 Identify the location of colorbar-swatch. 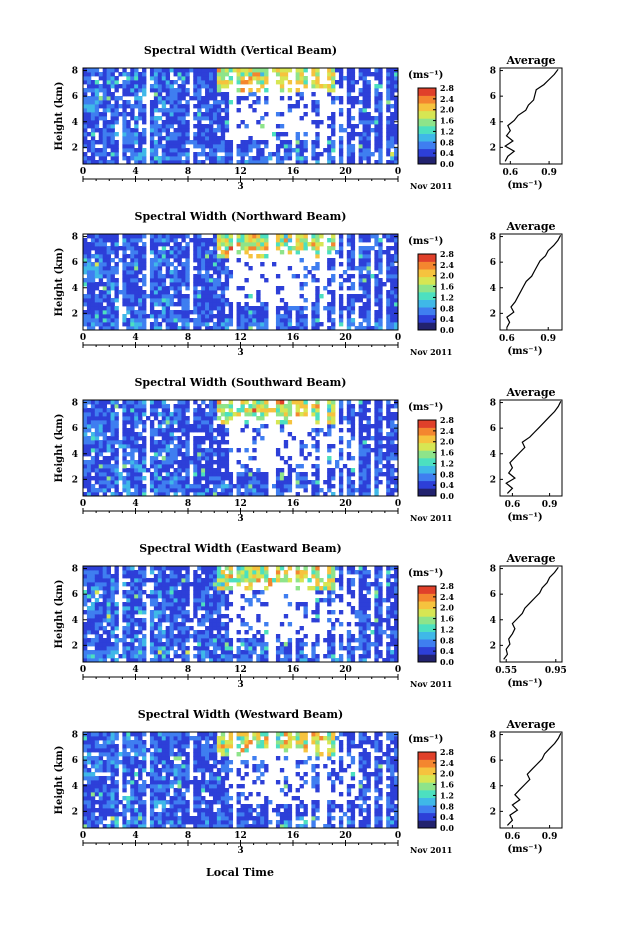
(427, 439).